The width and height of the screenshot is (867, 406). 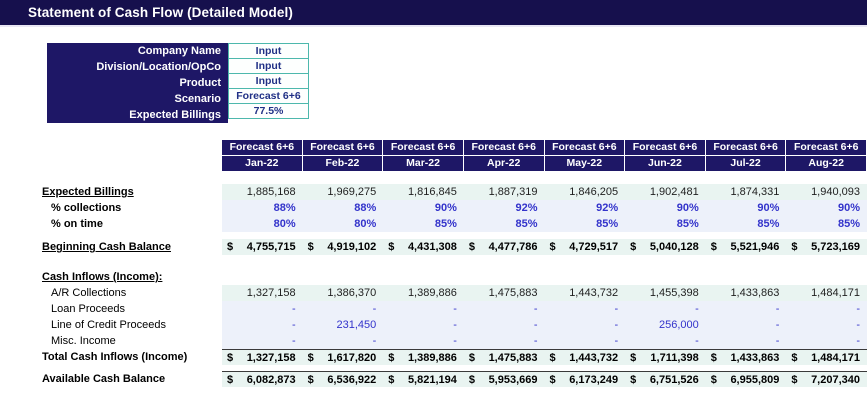 I want to click on data-cell: 1,386,370, so click(x=343, y=293).